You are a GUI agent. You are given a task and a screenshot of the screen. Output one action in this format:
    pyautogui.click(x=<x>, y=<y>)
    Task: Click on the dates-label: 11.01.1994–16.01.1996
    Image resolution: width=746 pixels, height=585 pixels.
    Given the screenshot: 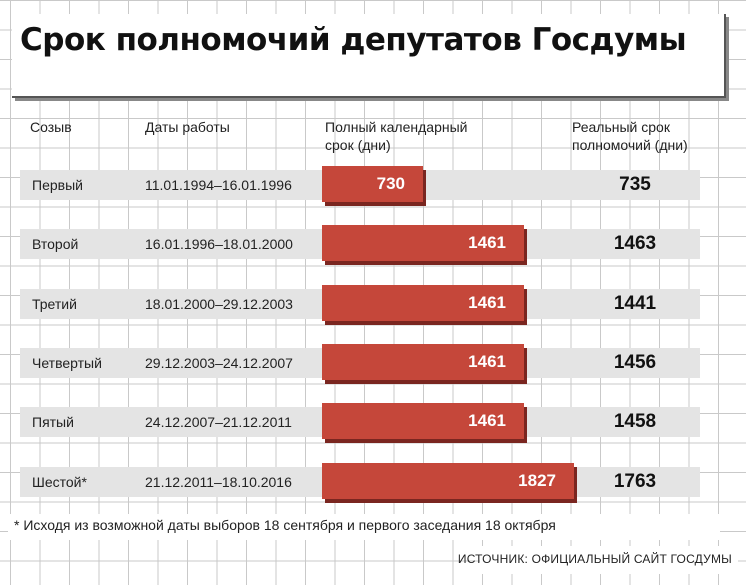 What is the action you would take?
    pyautogui.click(x=218, y=185)
    